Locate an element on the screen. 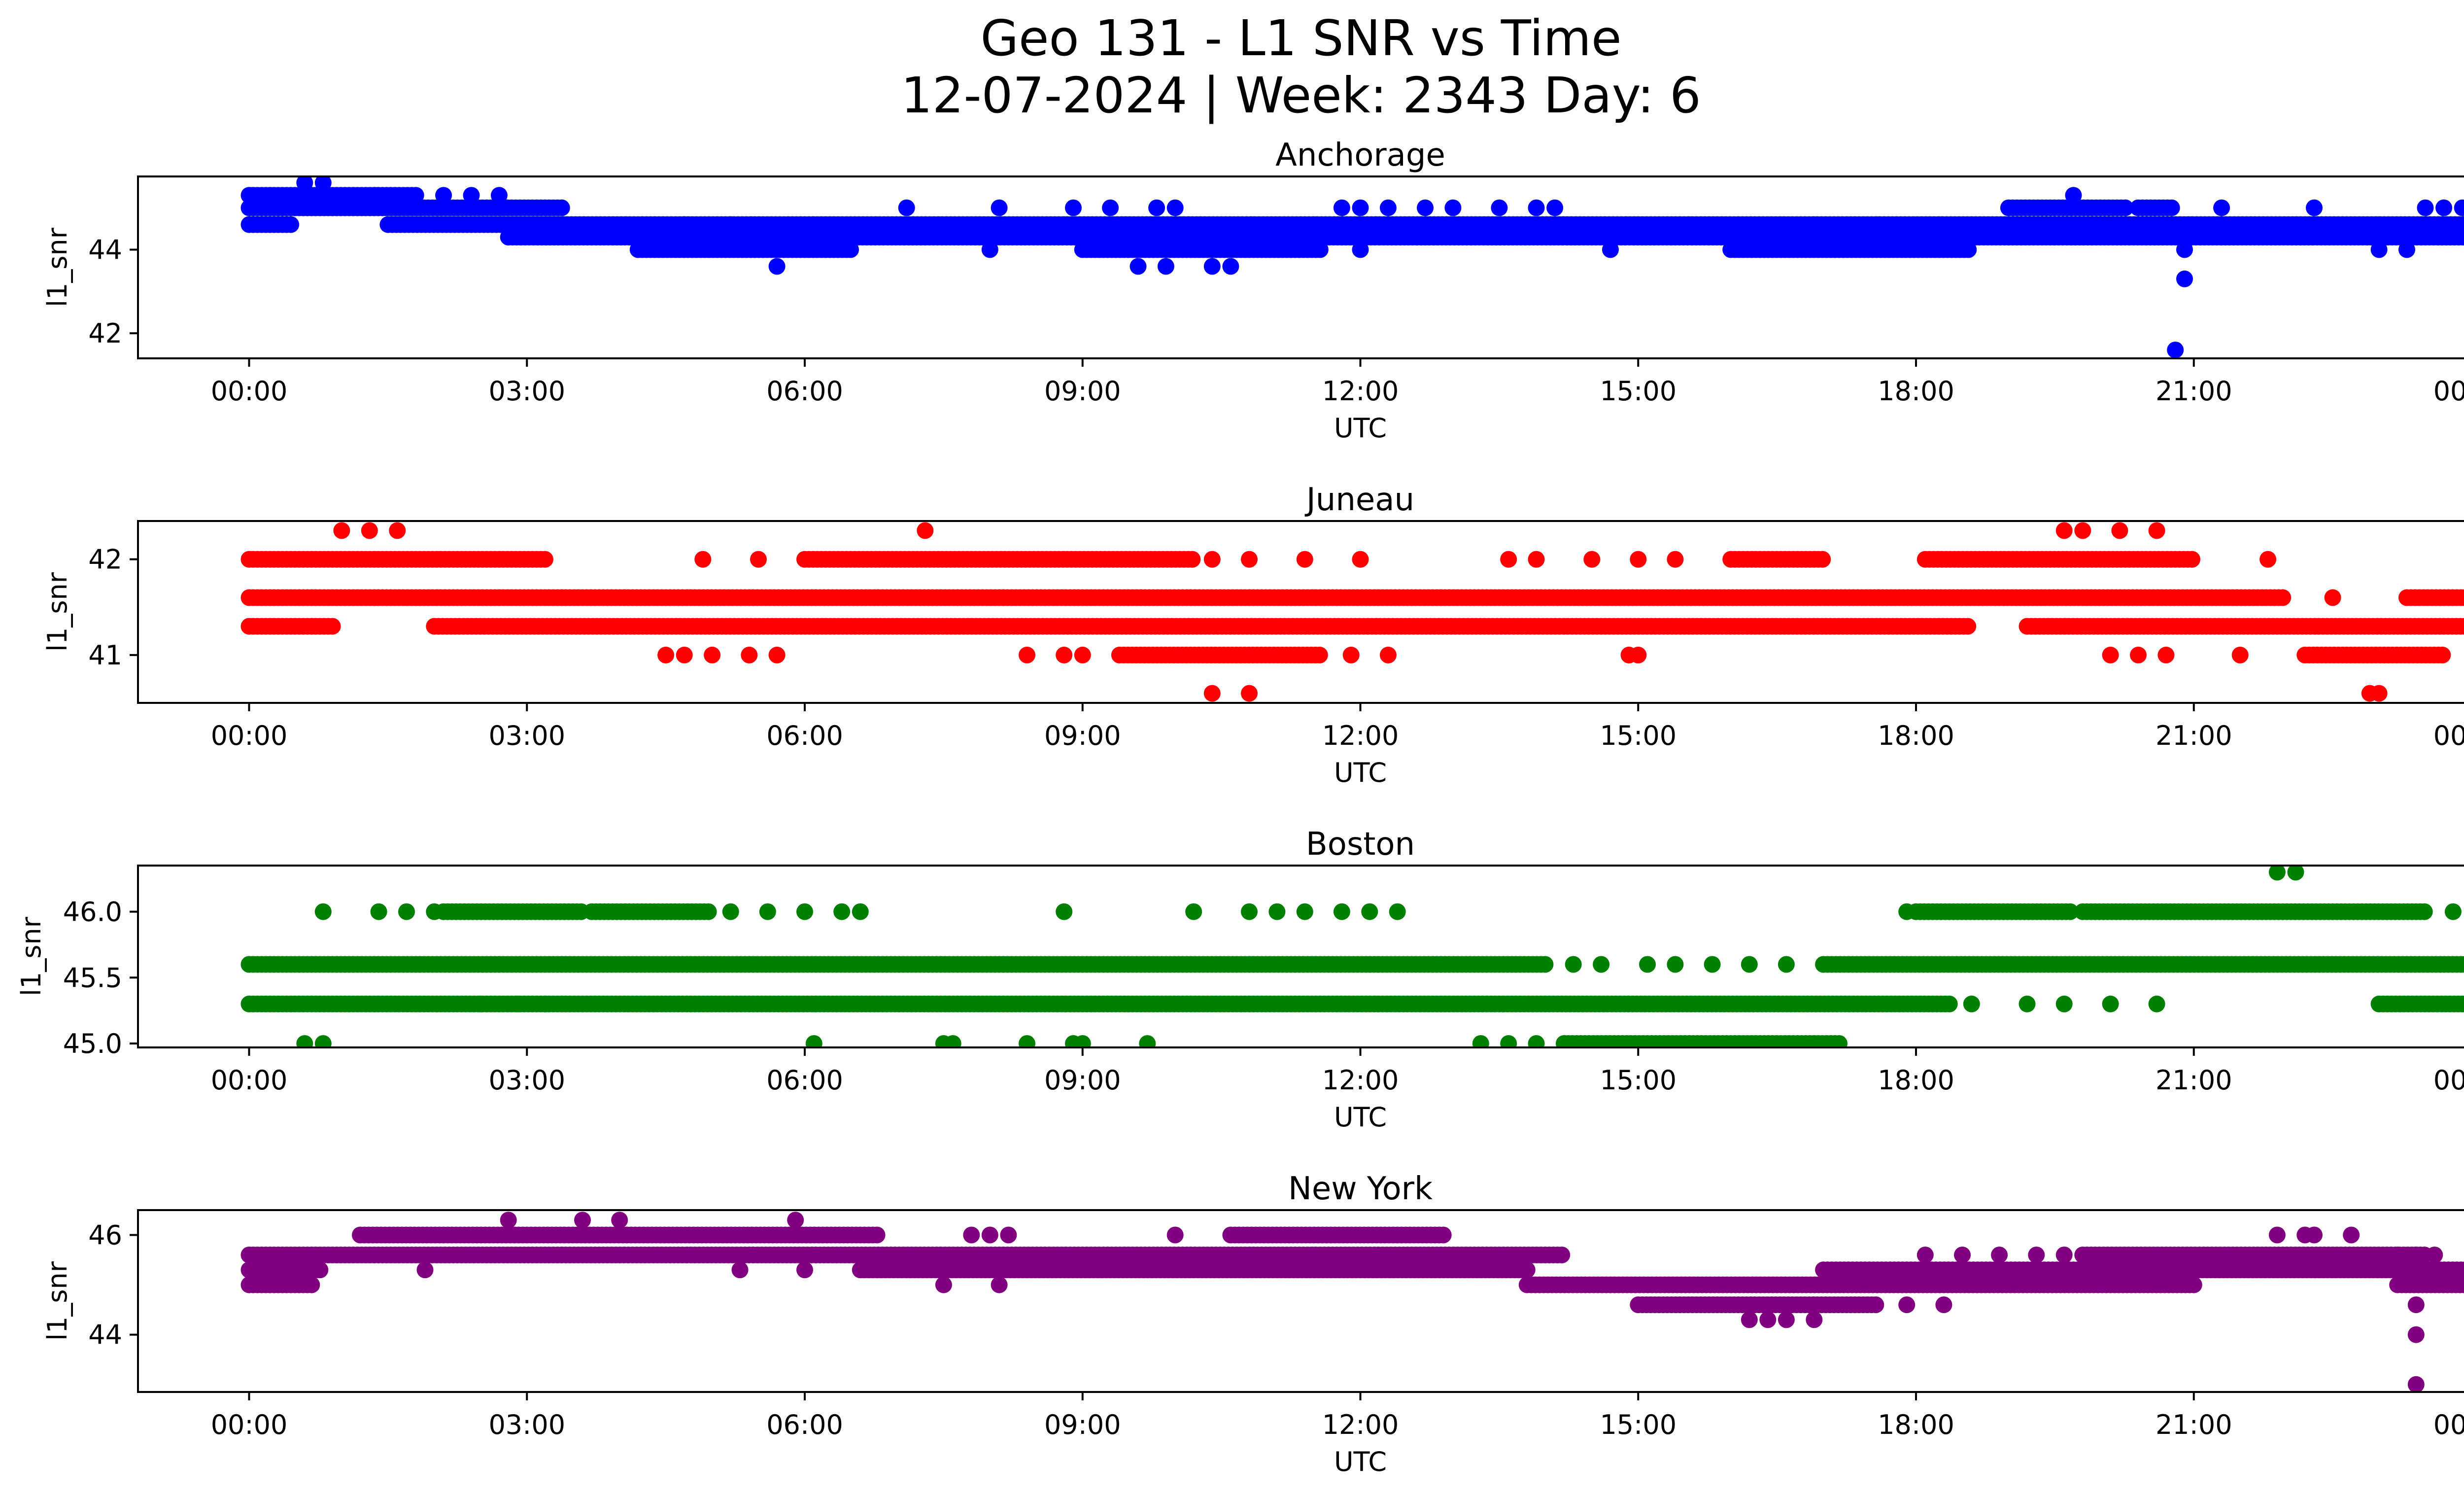 The height and width of the screenshot is (1495, 2464). chart-subtitle: 12-07-2024 | Week: 2343 Day: 6 is located at coordinates (1301, 95).